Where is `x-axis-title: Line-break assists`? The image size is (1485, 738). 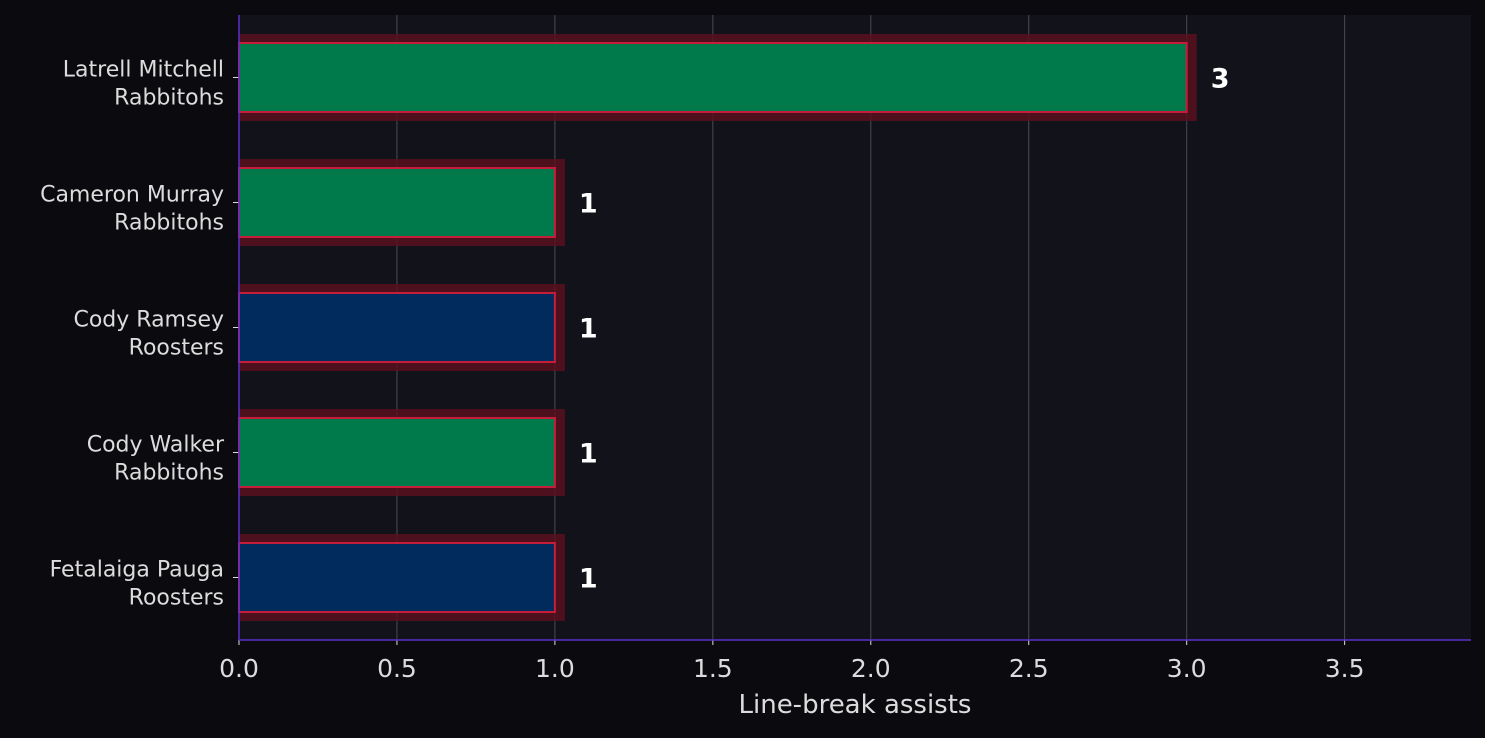
x-axis-title: Line-break assists is located at coordinates (855, 705).